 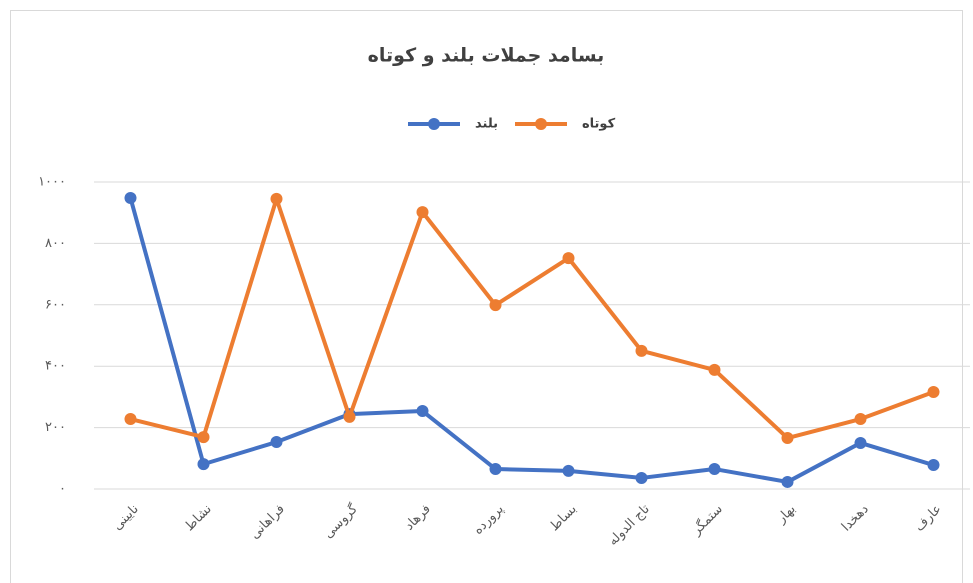 What do you see at coordinates (599, 124) in the screenshot?
I see `legend-label: کوتاه` at bounding box center [599, 124].